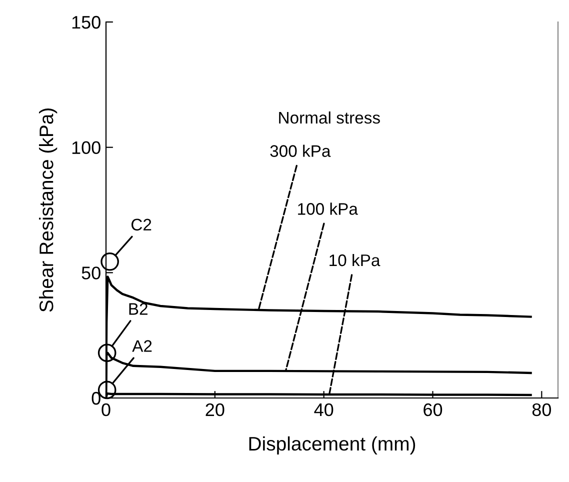  What do you see at coordinates (215, 409) in the screenshot?
I see `x-tick-label: 20` at bounding box center [215, 409].